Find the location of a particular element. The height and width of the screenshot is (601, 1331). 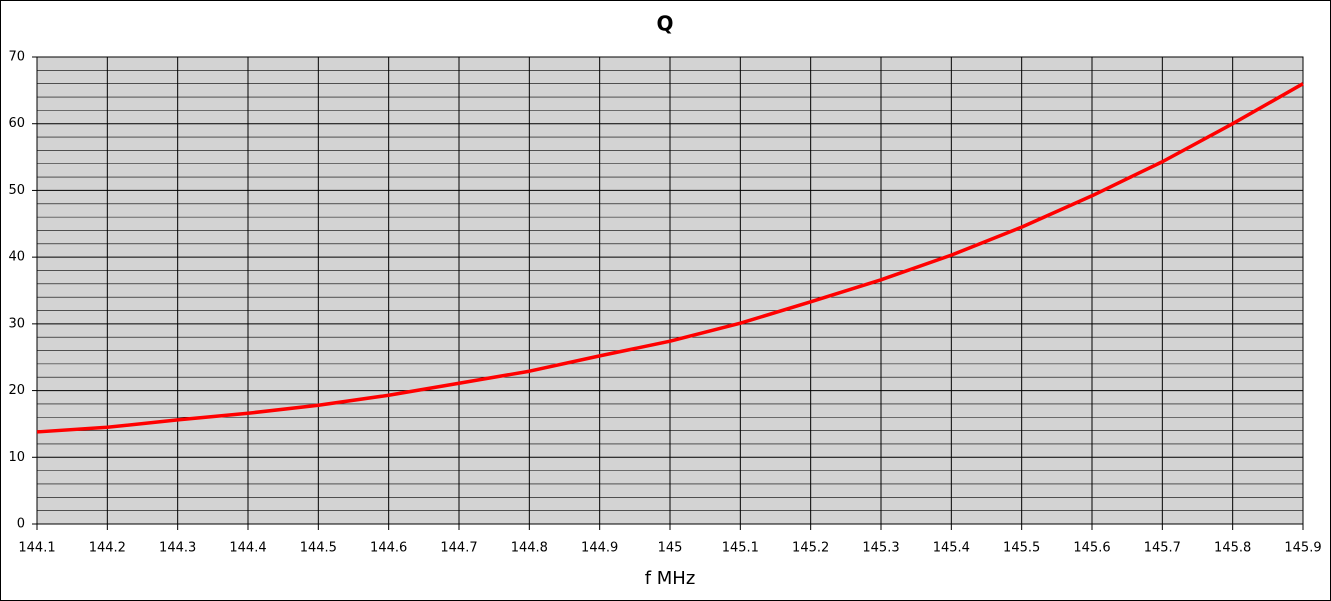

x-tick-label: 144.4 is located at coordinates (247, 548).